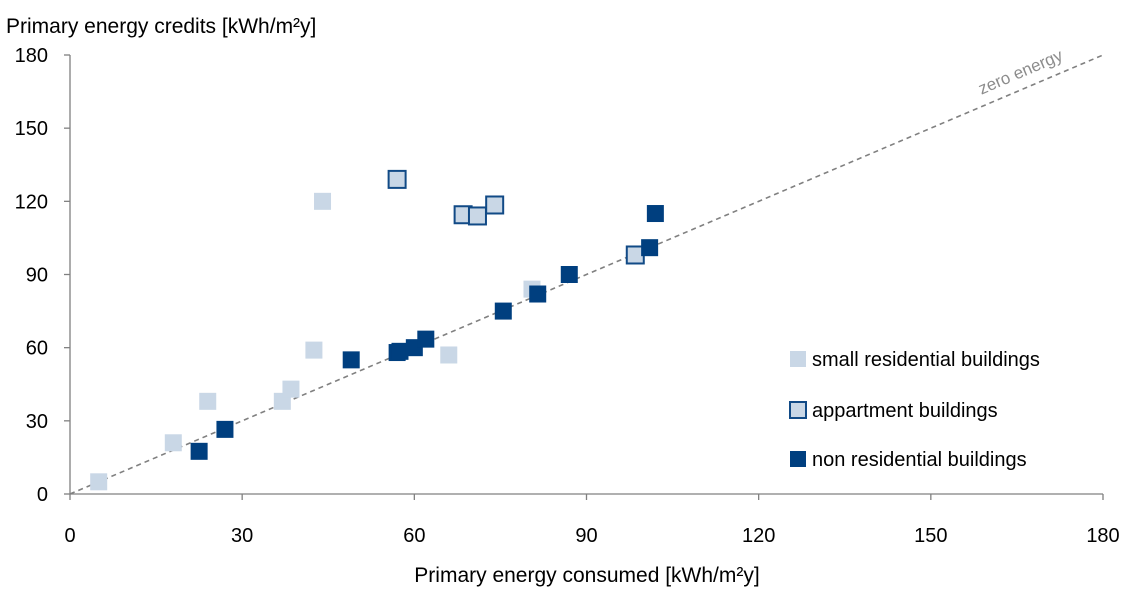 The image size is (1125, 590). Describe the element at coordinates (161, 26) in the screenshot. I see `y-axis-title: Primary energy credits [kWh/m²y]` at that location.